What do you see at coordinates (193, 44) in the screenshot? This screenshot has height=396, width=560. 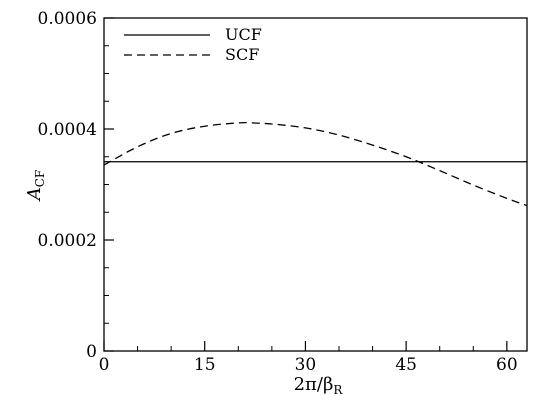 I see `legend: UCF SCF` at bounding box center [193, 44].